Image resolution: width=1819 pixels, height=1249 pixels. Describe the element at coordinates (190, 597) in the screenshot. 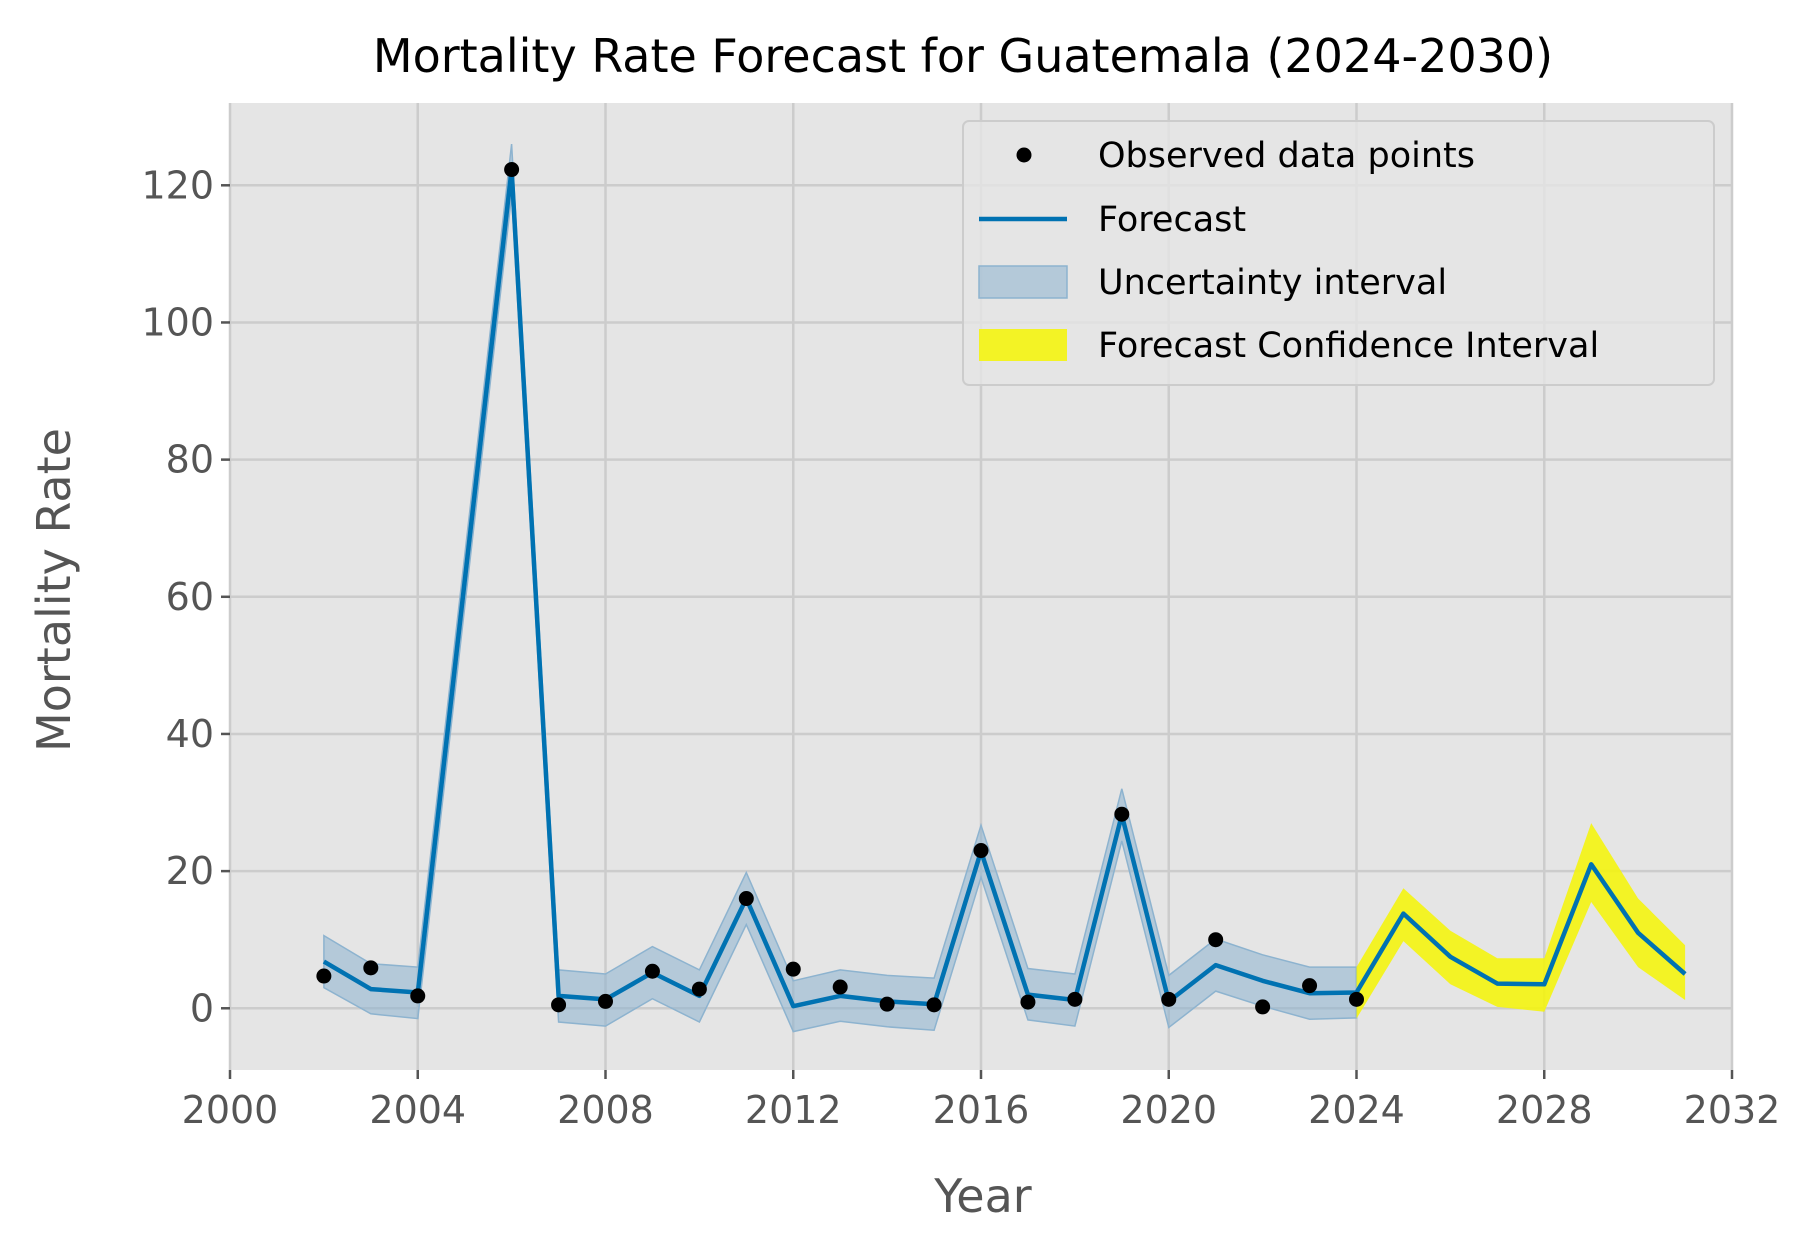

I see `y-tick-label: 60` at that location.